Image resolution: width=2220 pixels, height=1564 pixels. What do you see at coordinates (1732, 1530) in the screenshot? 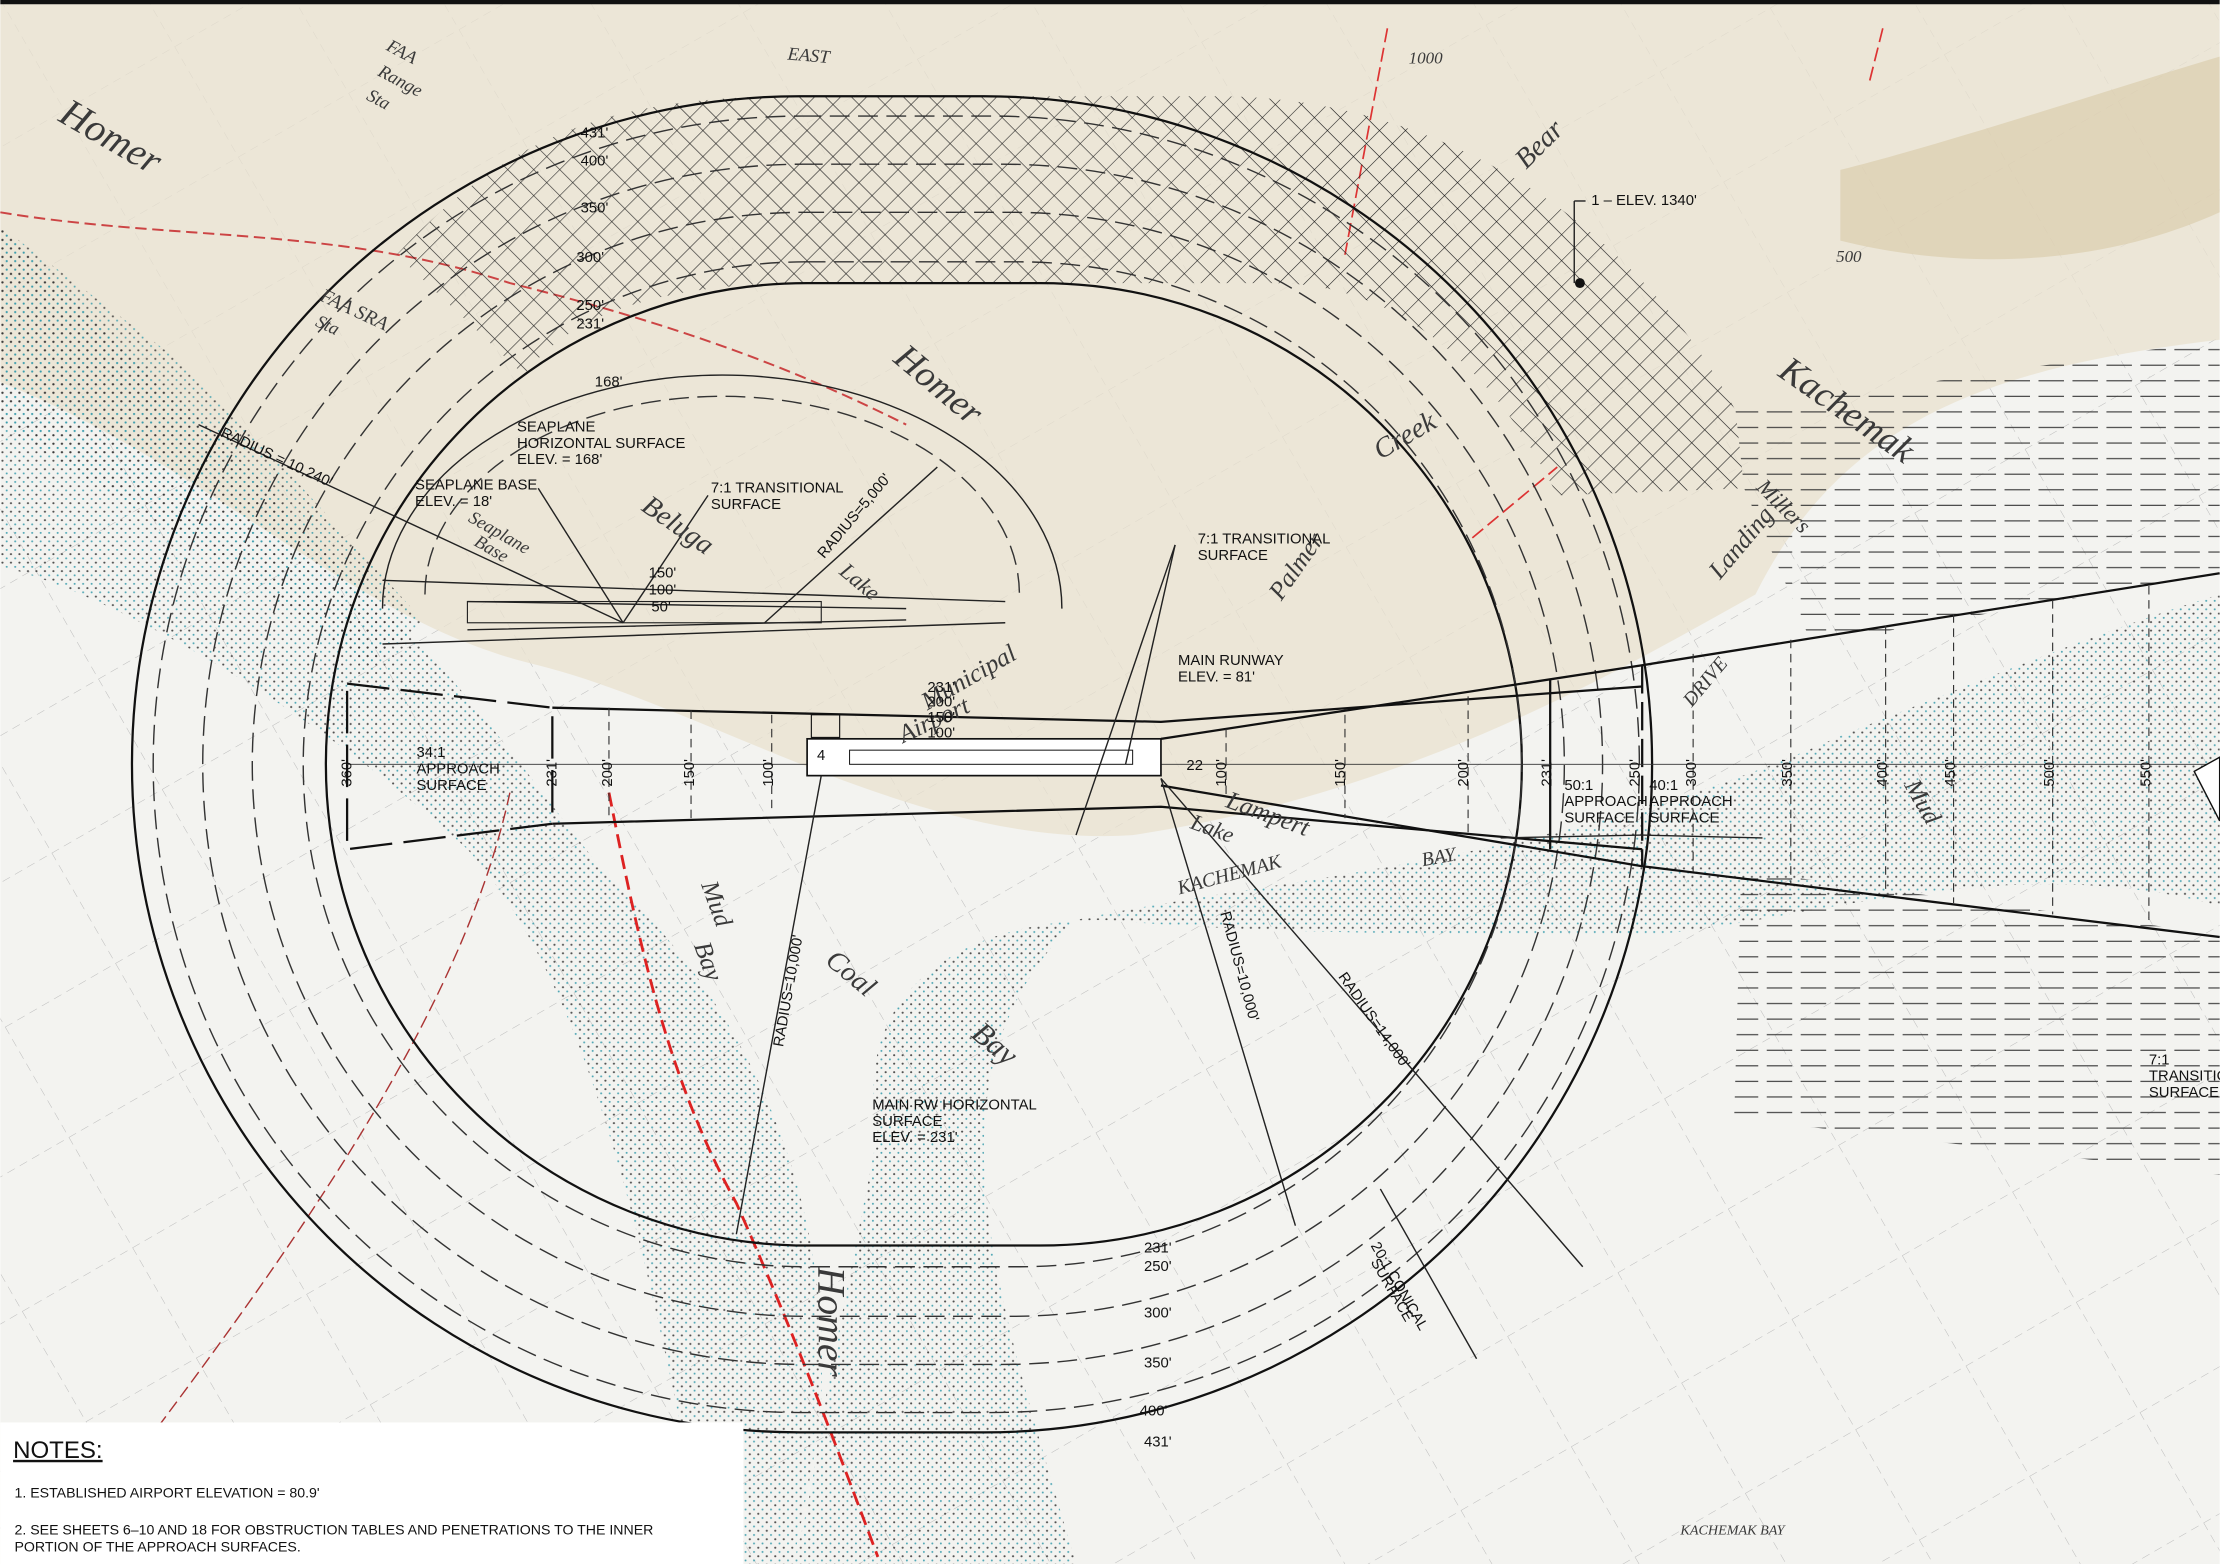
I see `place-name: KACHEMAK BAY` at bounding box center [1732, 1530].